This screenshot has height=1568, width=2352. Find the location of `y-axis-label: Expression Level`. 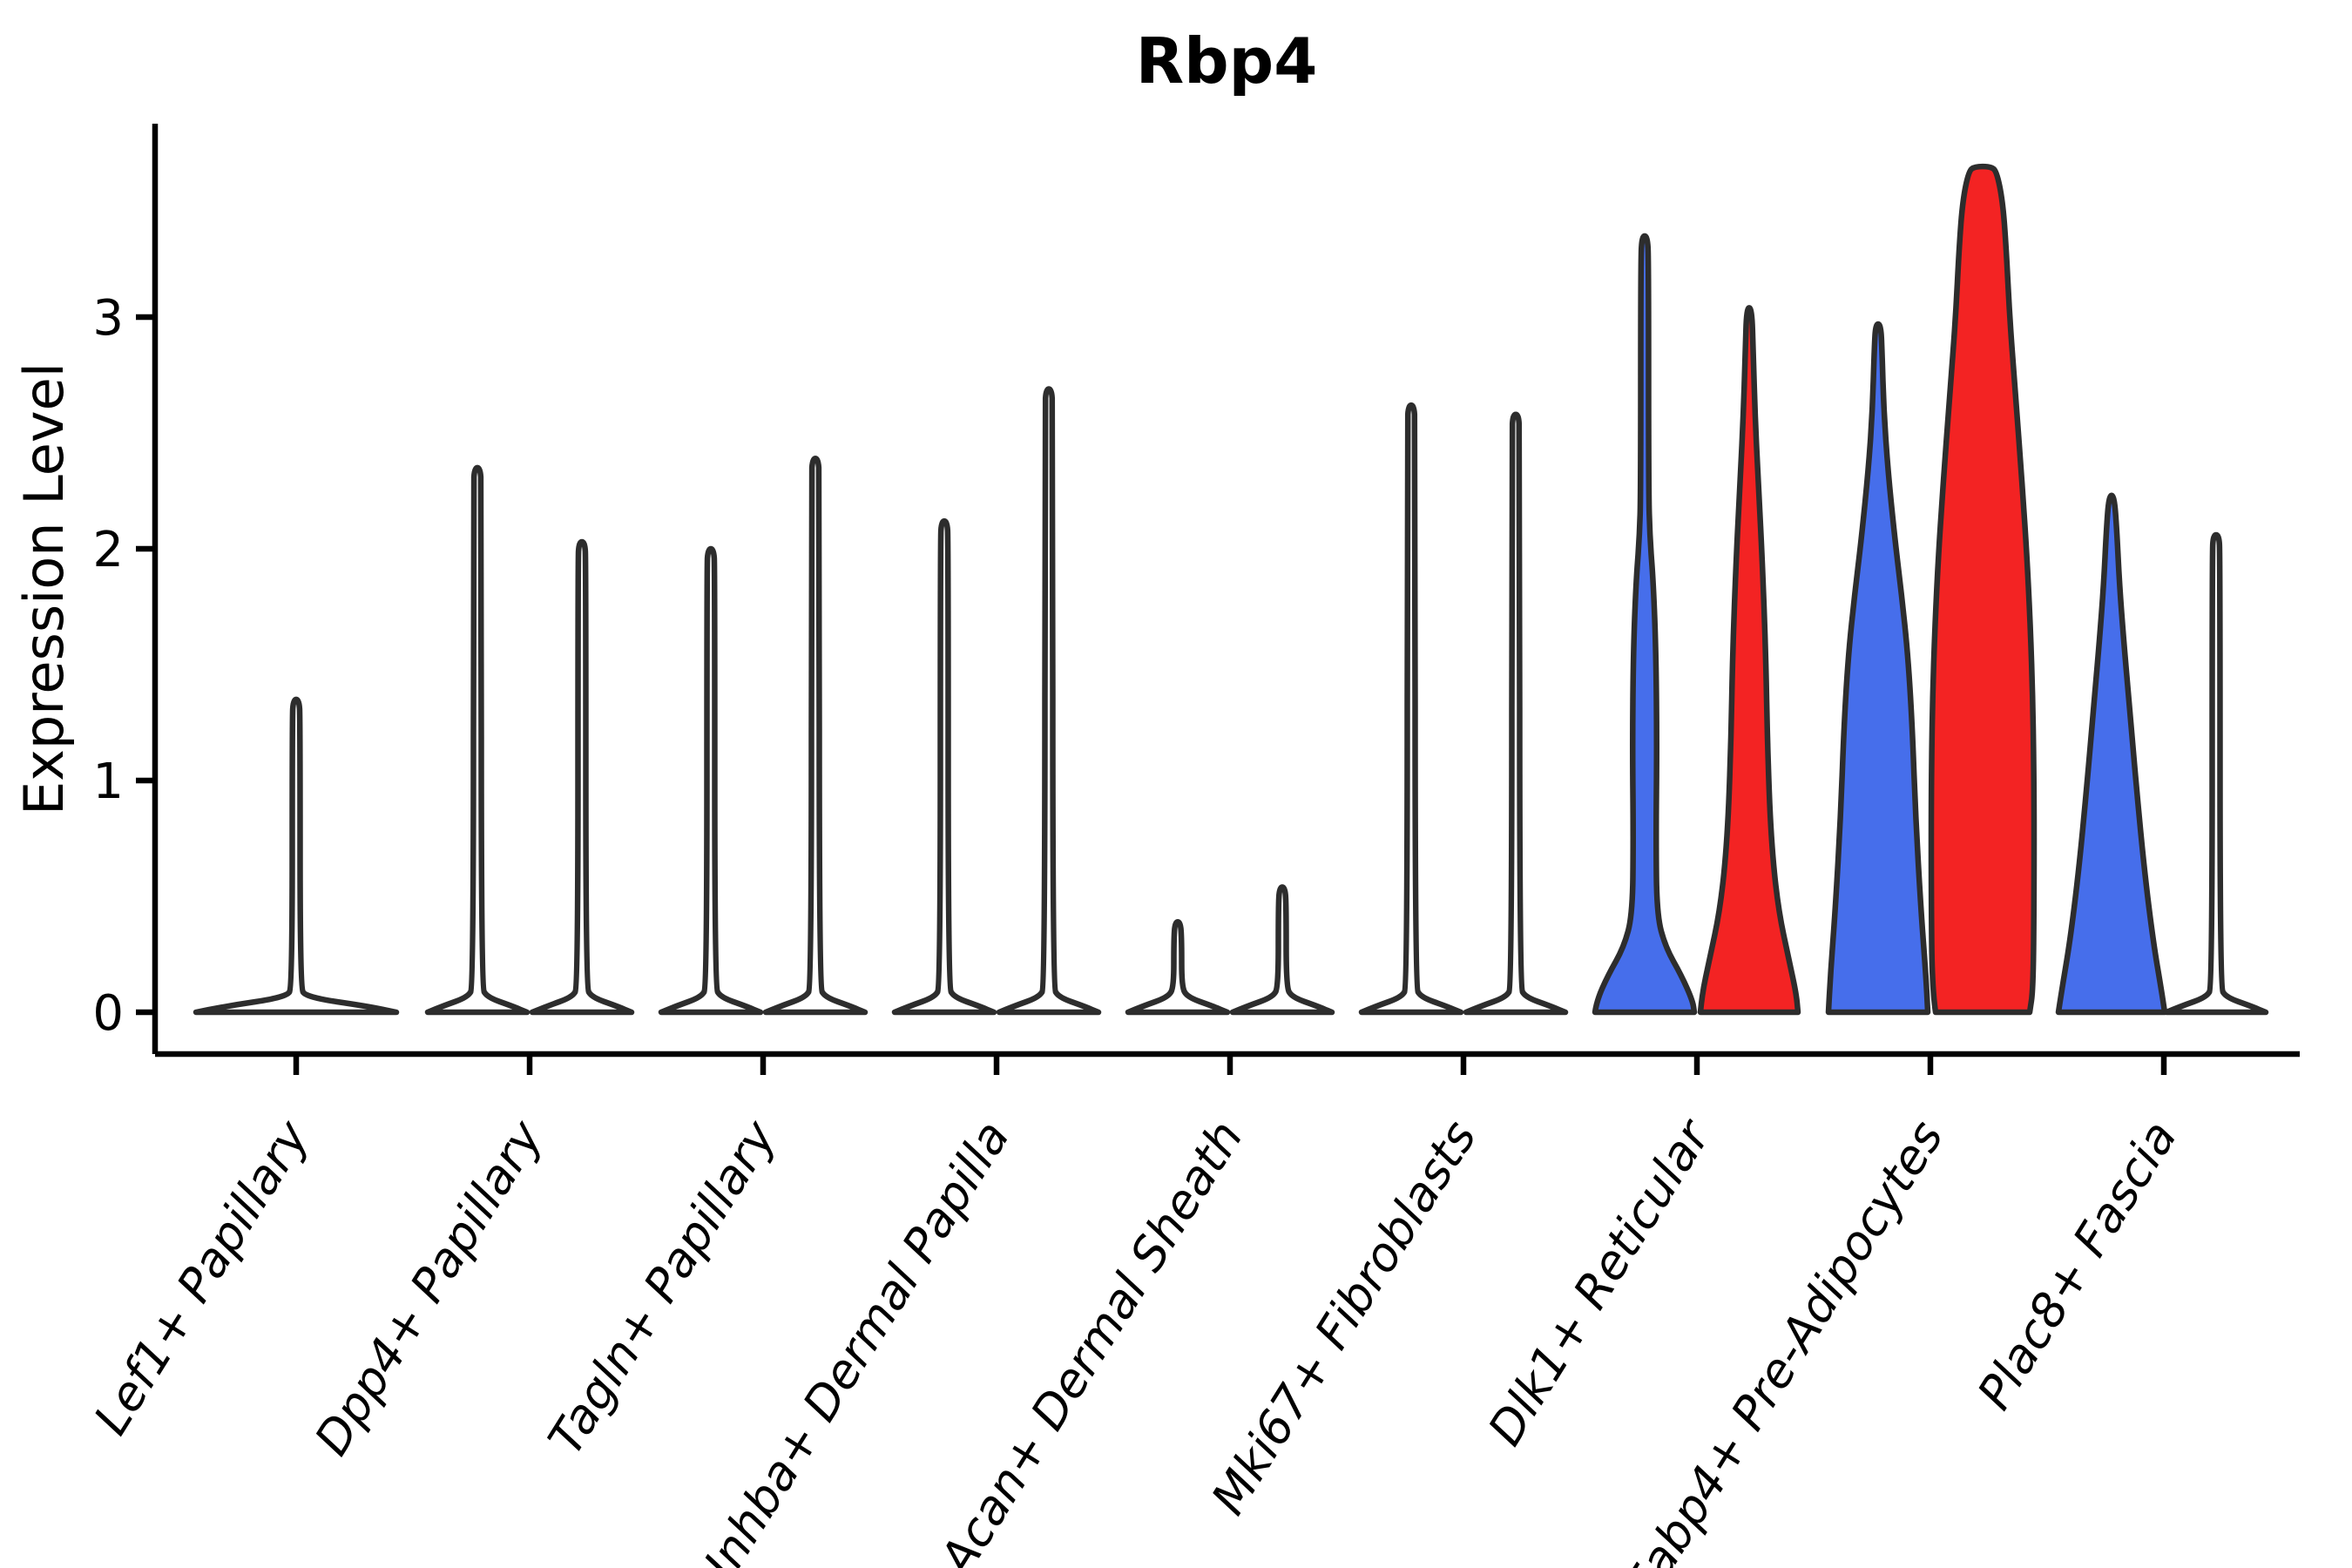

y-axis-label: Expression Level is located at coordinates (44, 588).